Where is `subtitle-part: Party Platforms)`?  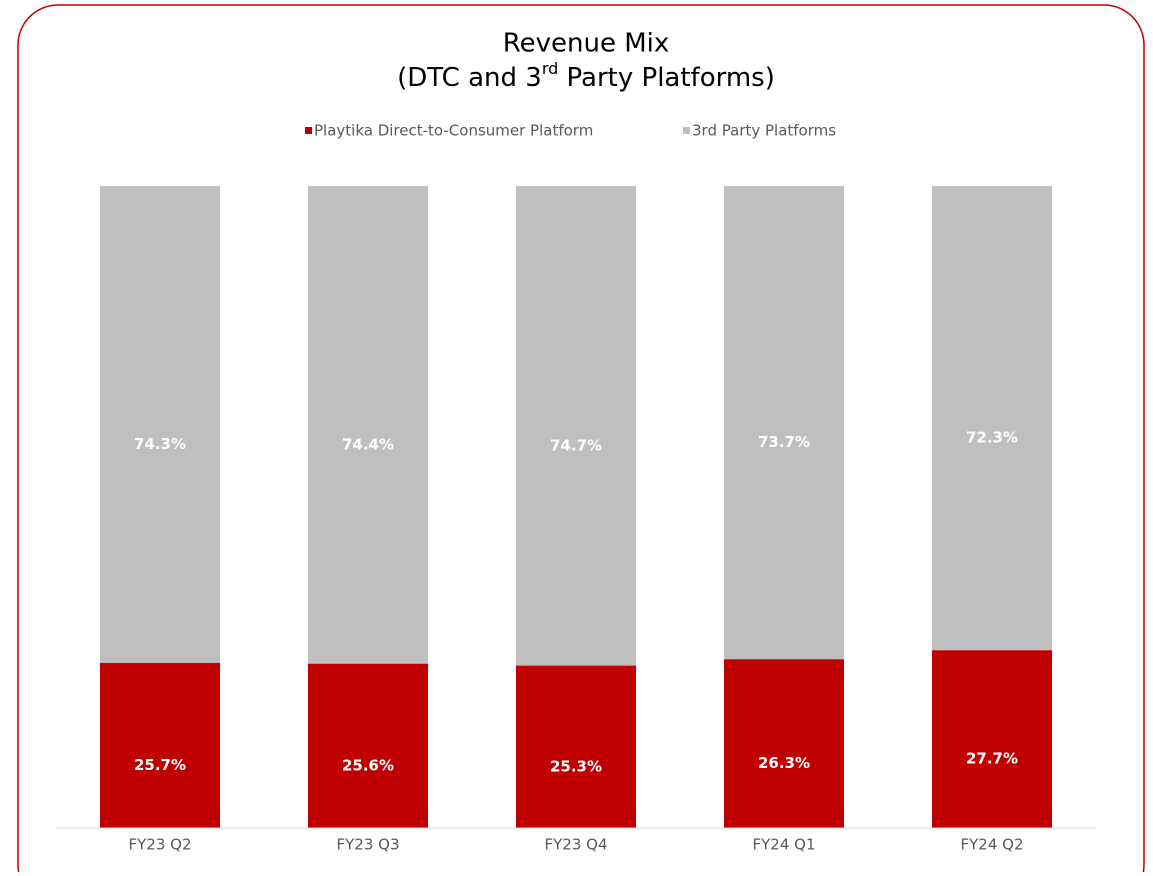
subtitle-part: Party Platforms) is located at coordinates (666, 78).